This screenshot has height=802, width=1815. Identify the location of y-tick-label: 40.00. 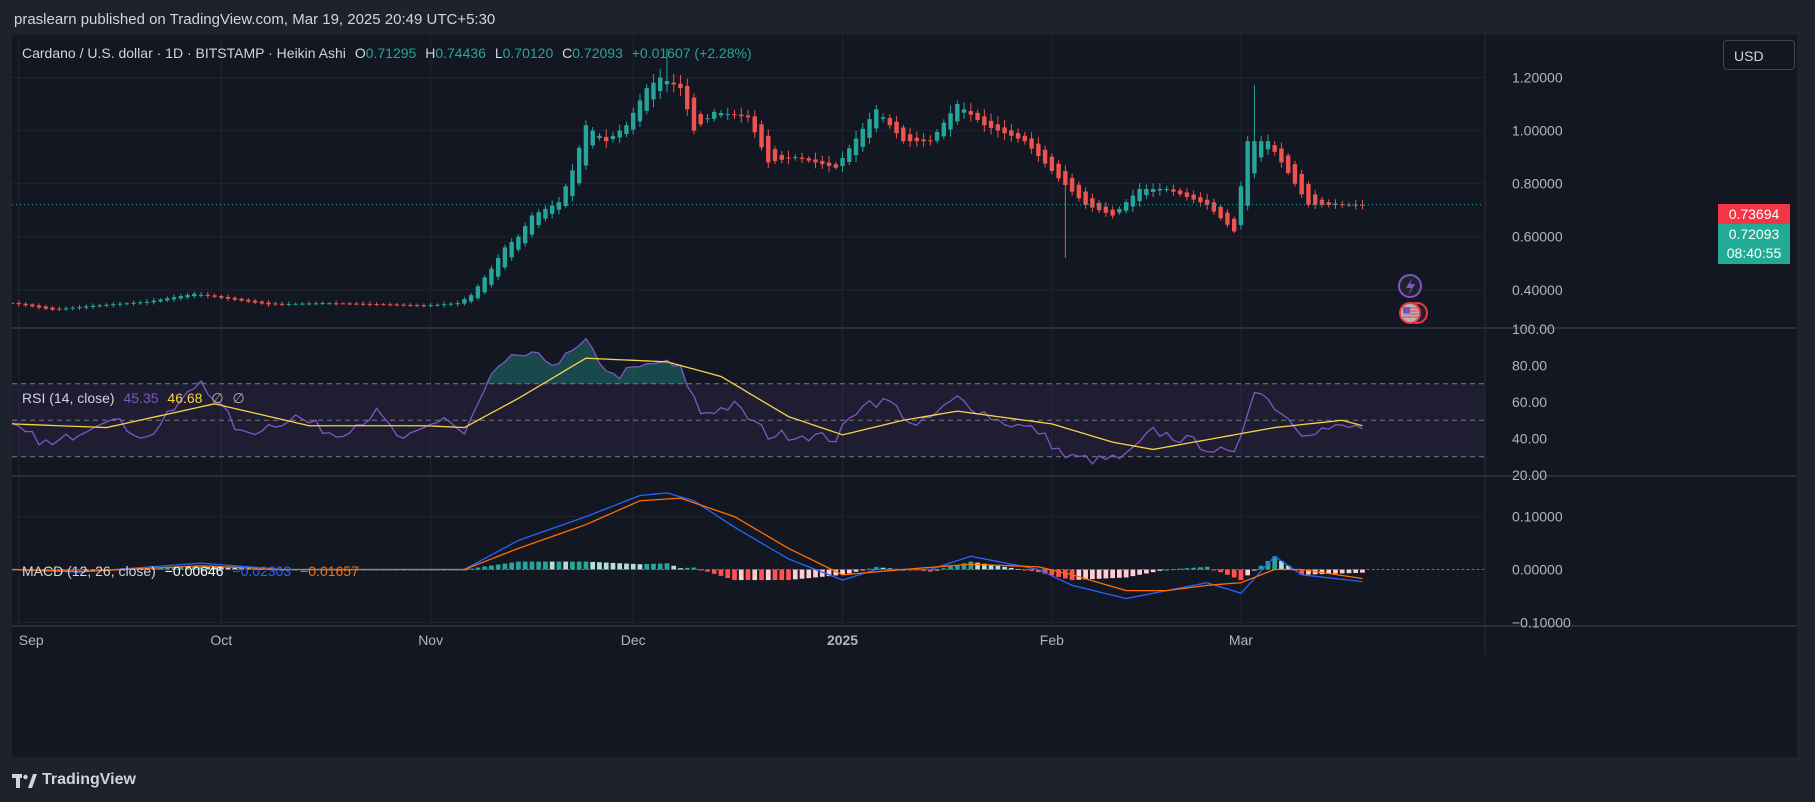
(1529, 439).